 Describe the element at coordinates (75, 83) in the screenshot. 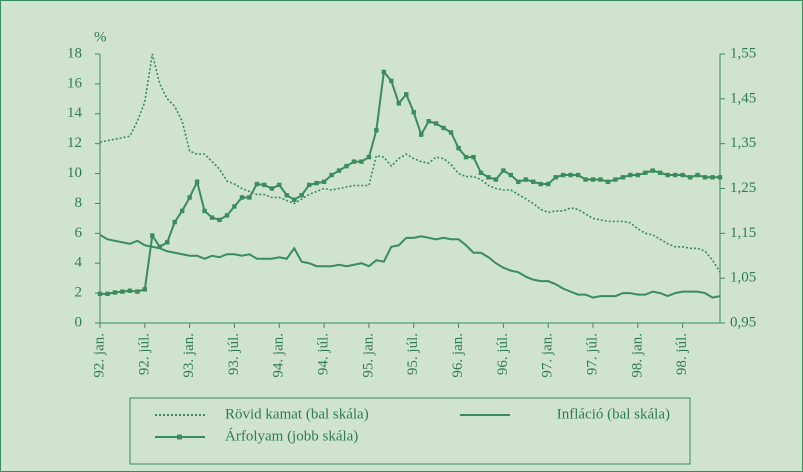

I see `y-tick-label: 16` at that location.